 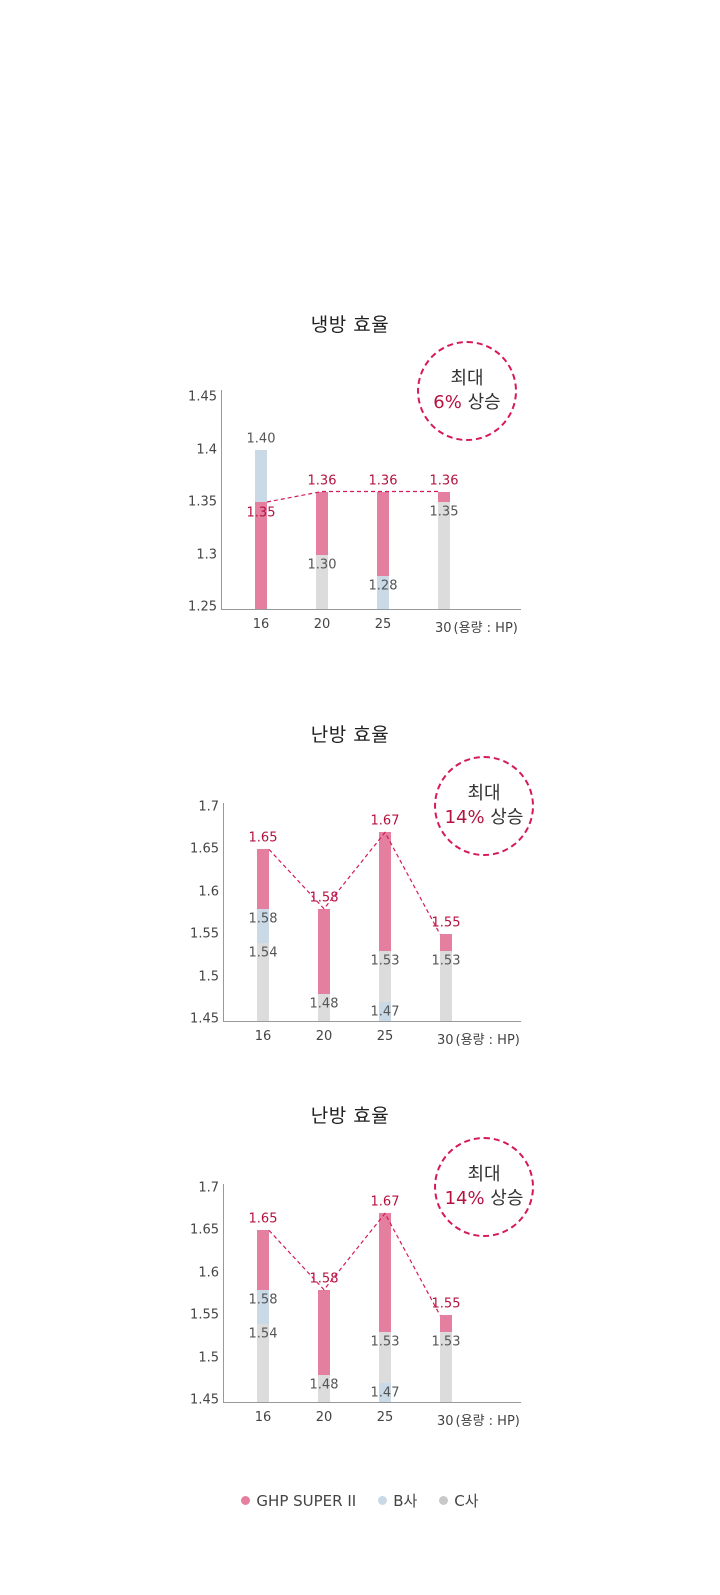 I want to click on chart-title: 냉방 효율, so click(x=350, y=325).